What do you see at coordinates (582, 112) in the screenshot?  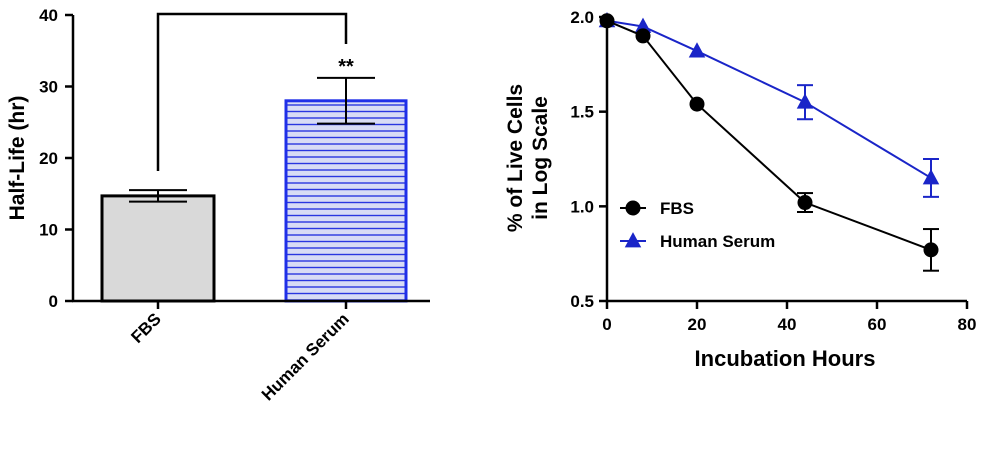 I see `line-y-tick-label: 1.5` at bounding box center [582, 112].